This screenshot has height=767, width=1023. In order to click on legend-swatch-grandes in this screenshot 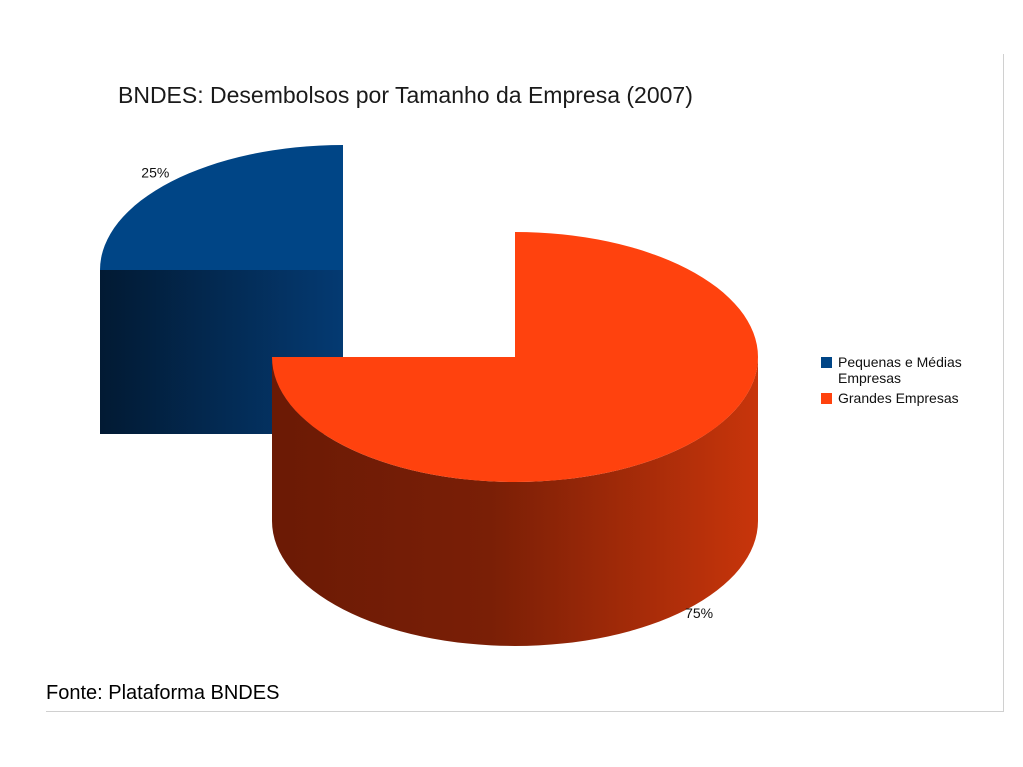, I will do `click(826, 398)`.